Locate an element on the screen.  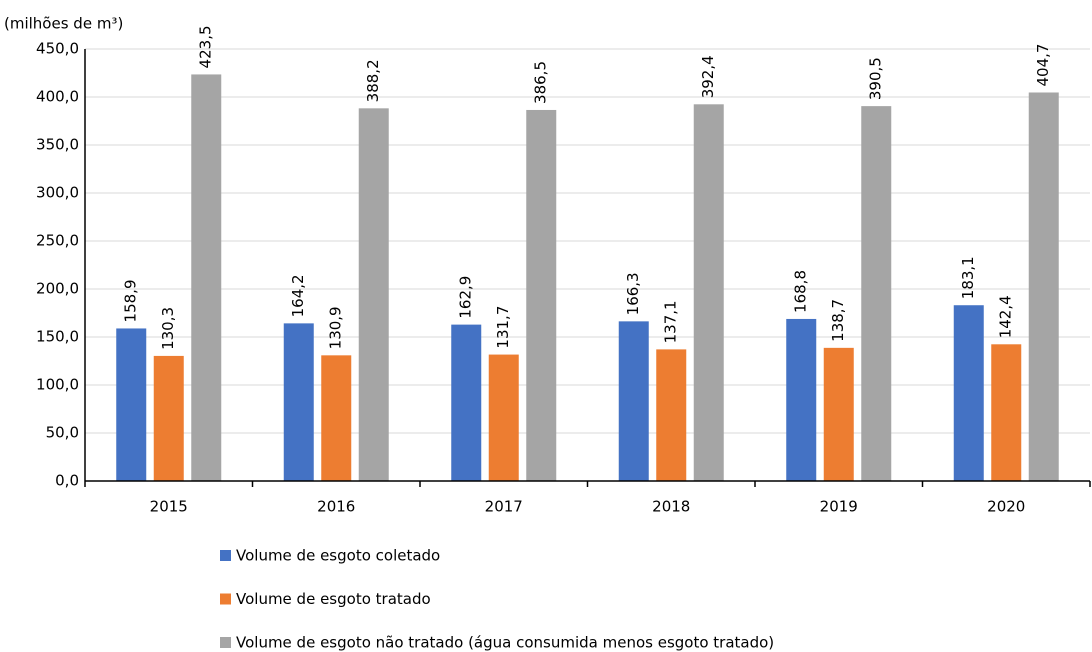
y-tick-label: 250,0 is located at coordinates (57, 241).